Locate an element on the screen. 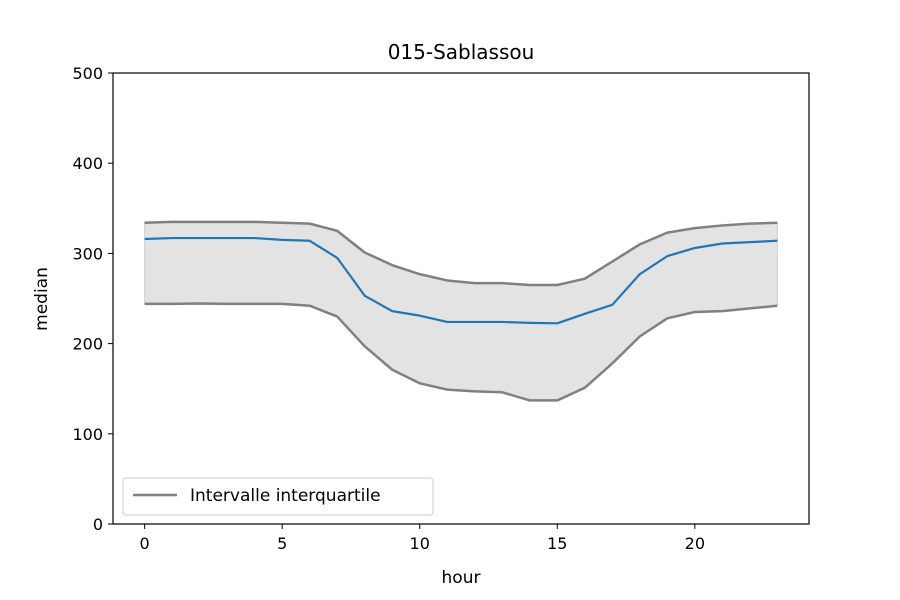  legend-entry-label: Intervalle interquartile is located at coordinates (285, 496).